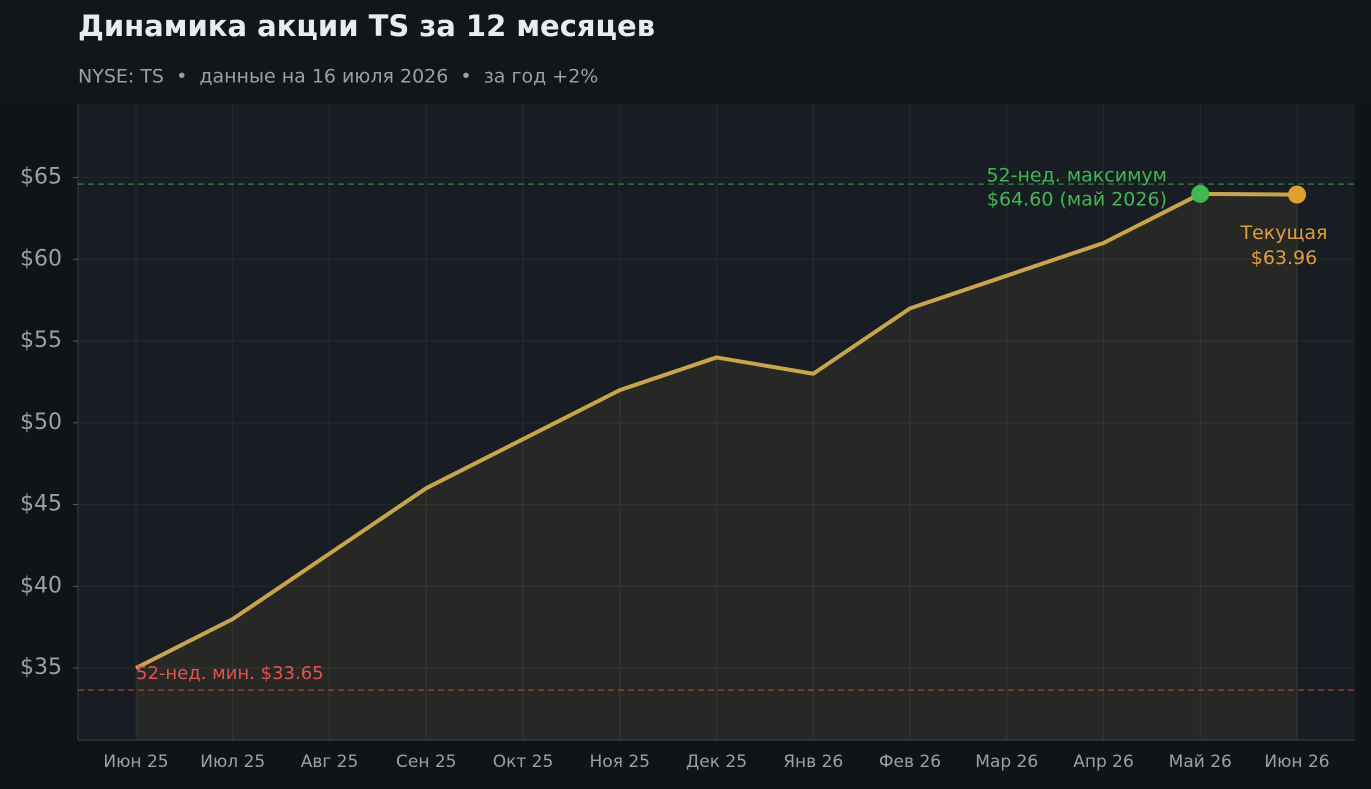 The image size is (1371, 789). Describe the element at coordinates (1077, 200) in the screenshot. I see `reference-label: $64.60 (май 2026)` at that location.